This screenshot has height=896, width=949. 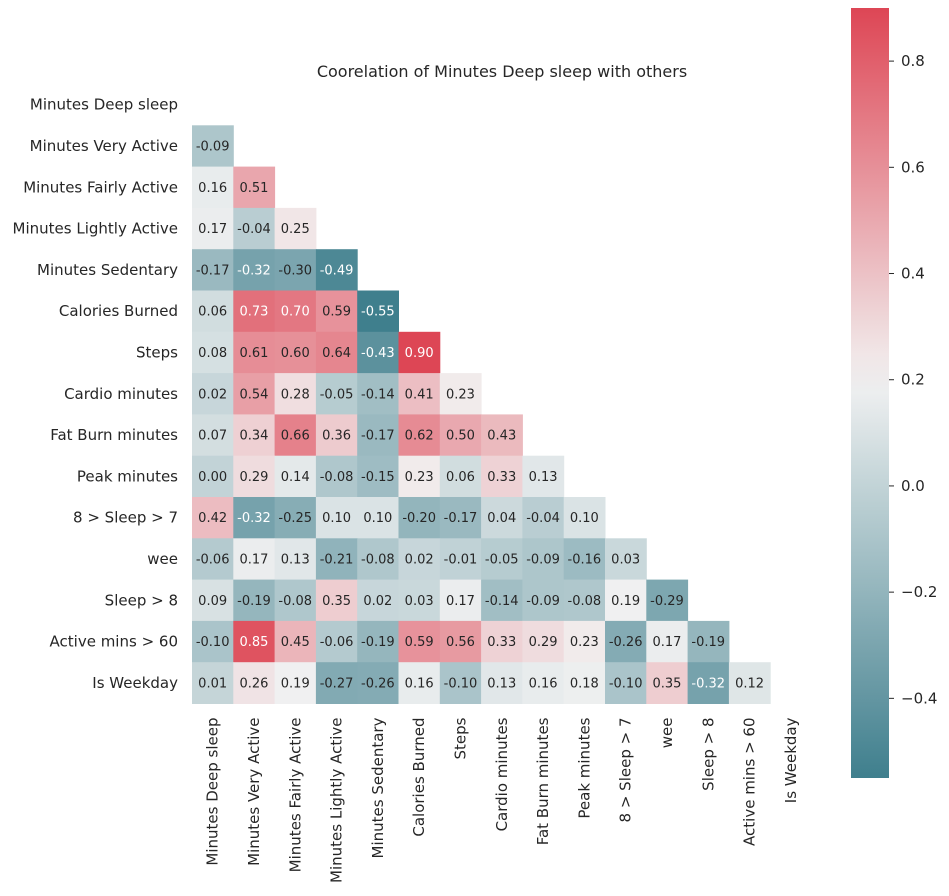 What do you see at coordinates (626, 642) in the screenshot?
I see `cell-value-label: -0.26` at bounding box center [626, 642].